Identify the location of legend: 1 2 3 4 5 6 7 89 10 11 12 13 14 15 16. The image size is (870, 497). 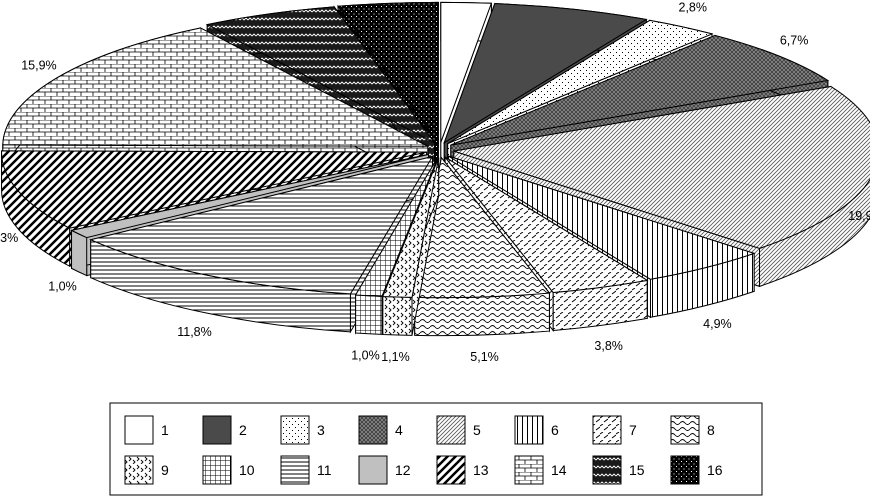
(436, 449).